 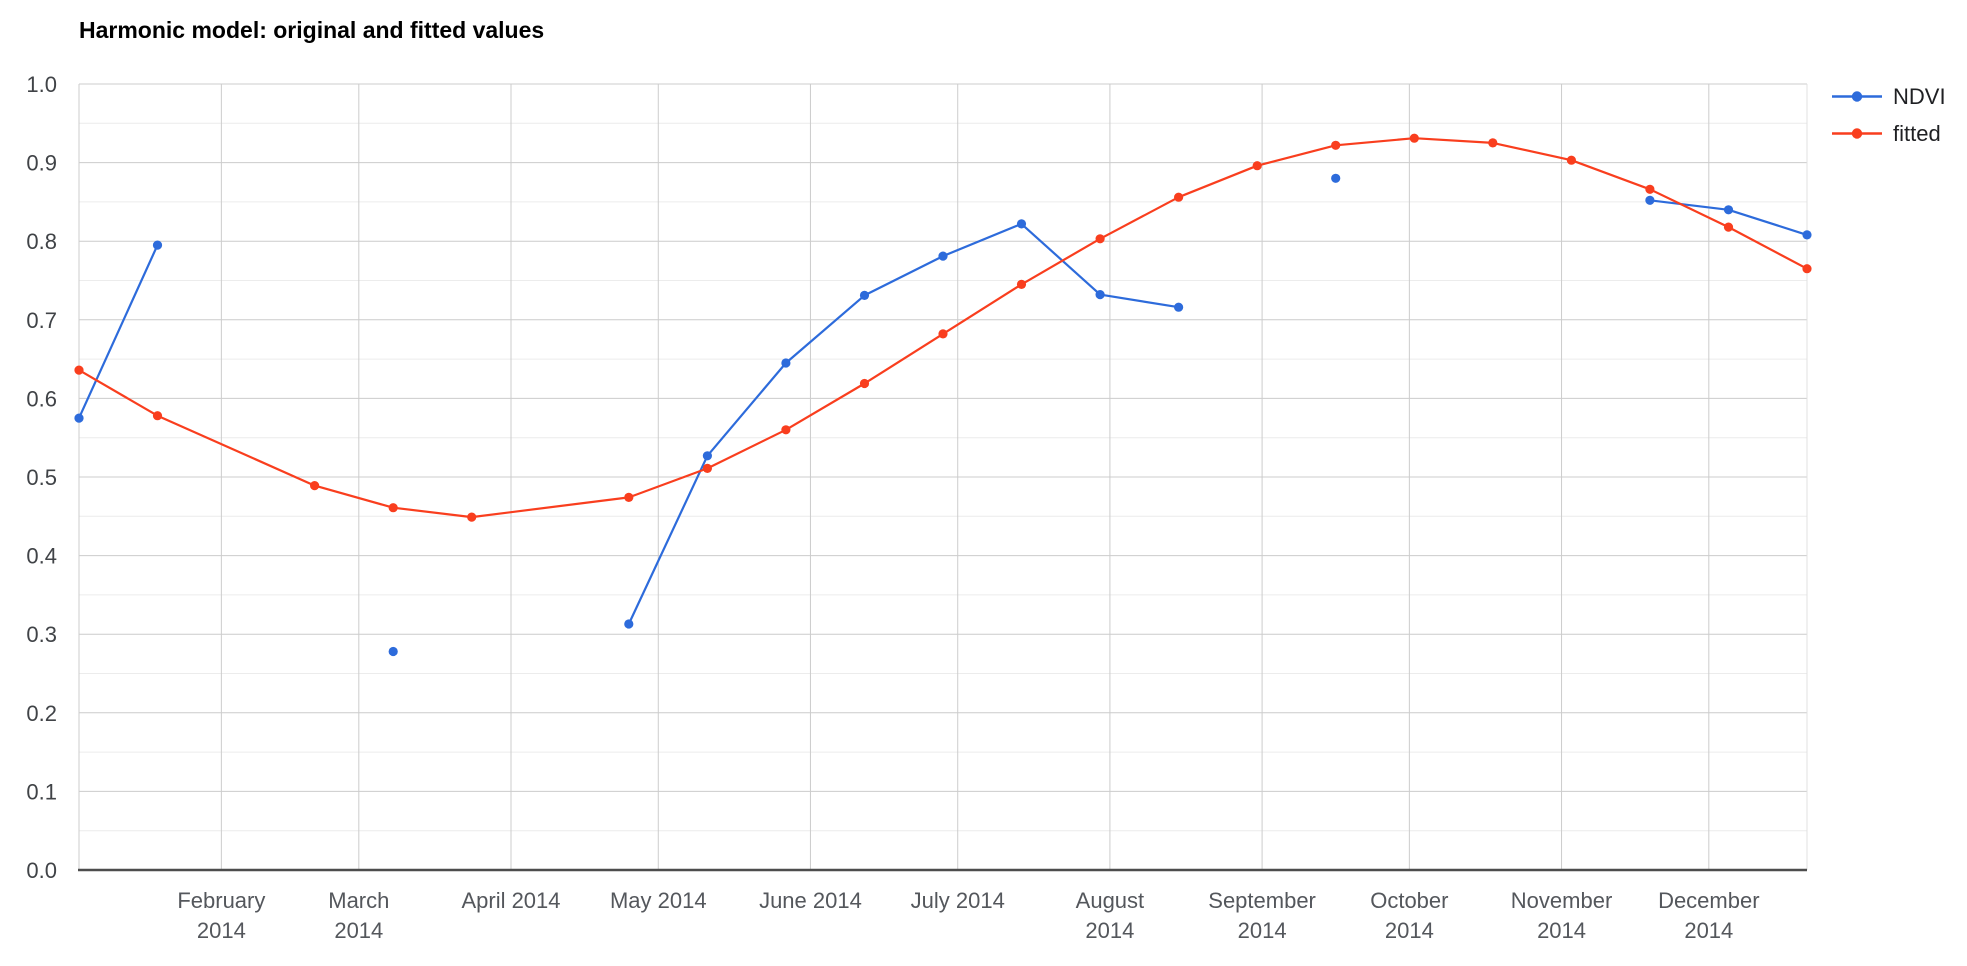 What do you see at coordinates (958, 900) in the screenshot?
I see `x-tick-label: July 2014` at bounding box center [958, 900].